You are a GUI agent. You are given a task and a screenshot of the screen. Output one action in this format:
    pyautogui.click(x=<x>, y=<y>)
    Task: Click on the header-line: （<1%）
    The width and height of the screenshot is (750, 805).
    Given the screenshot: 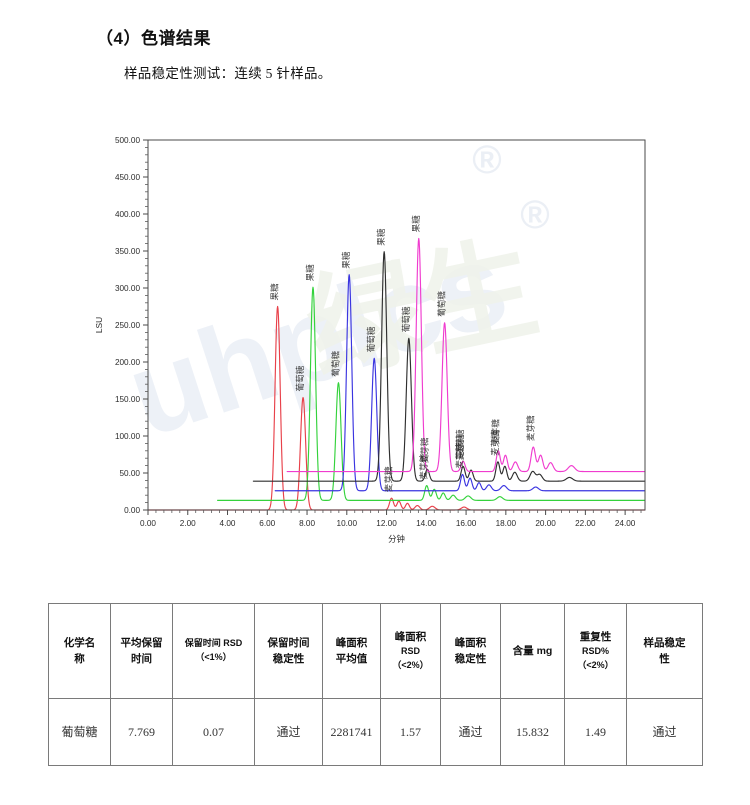 What is the action you would take?
    pyautogui.click(x=213, y=657)
    